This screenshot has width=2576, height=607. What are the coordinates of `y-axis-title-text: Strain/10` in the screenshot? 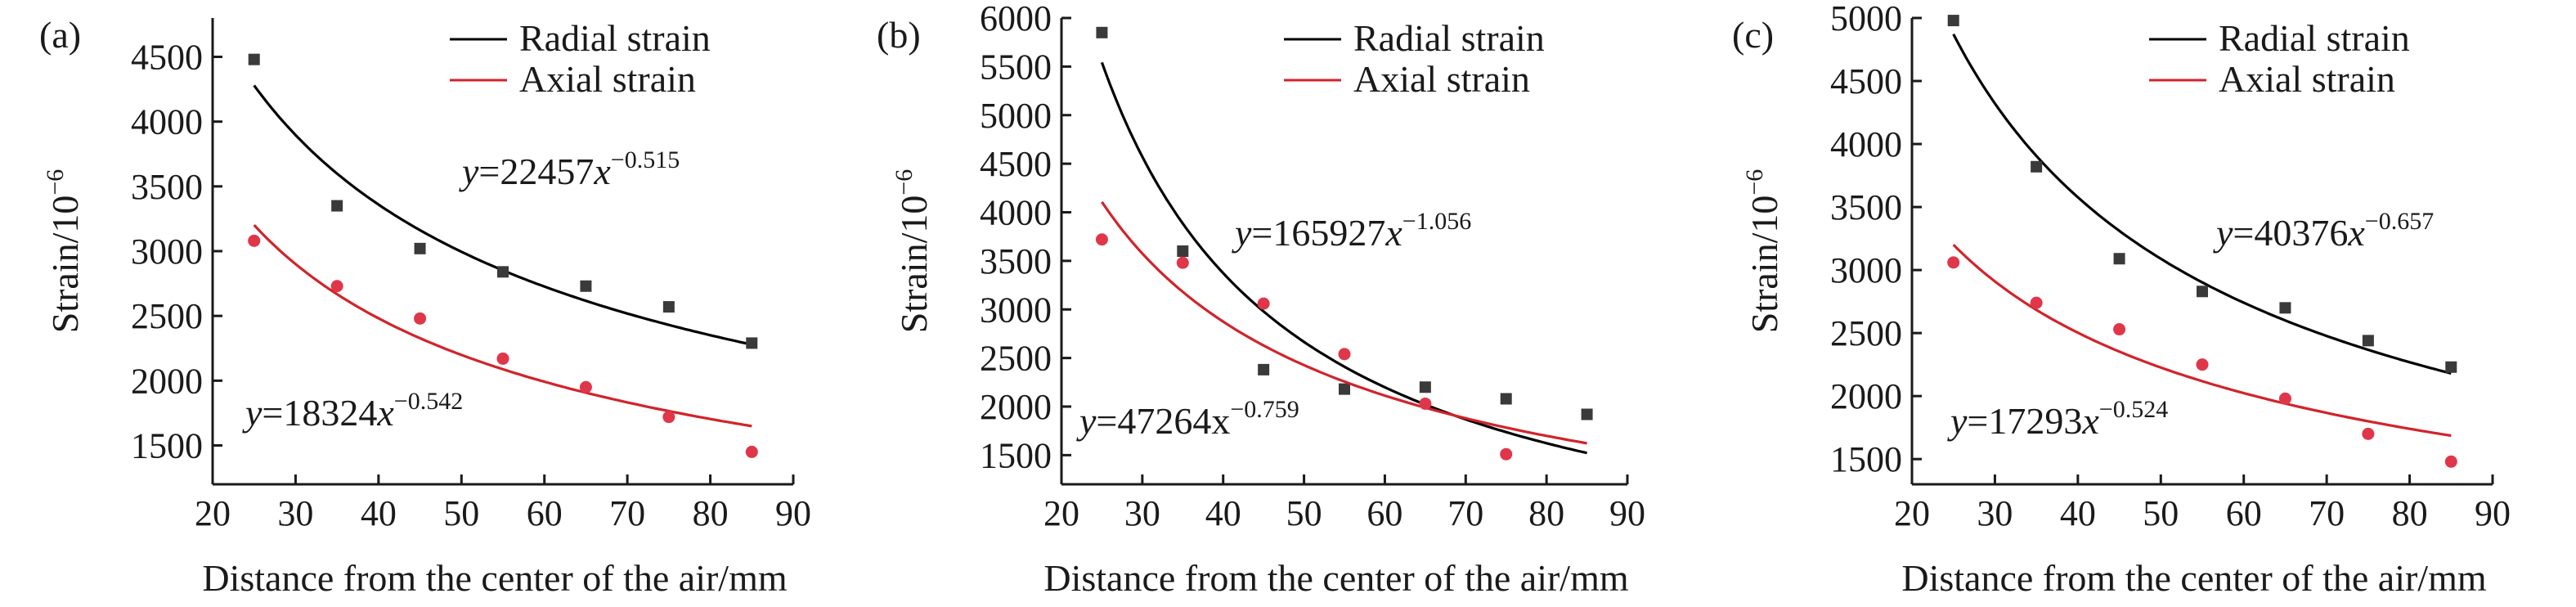 It's located at (65, 265).